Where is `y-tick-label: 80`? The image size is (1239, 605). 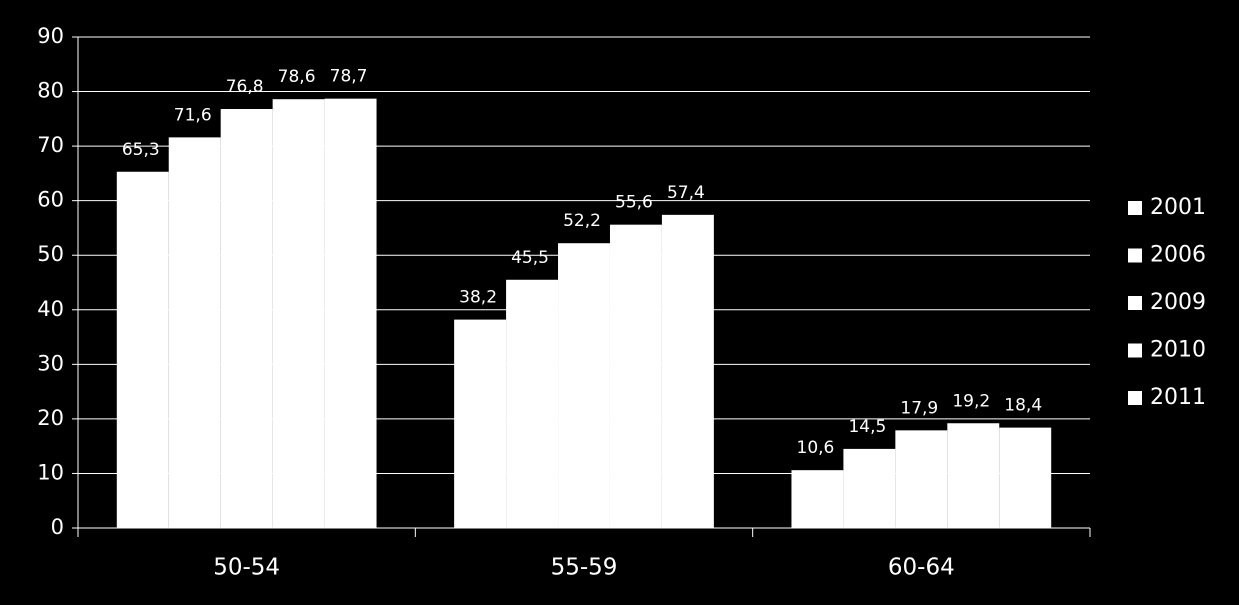 y-tick-label: 80 is located at coordinates (50, 91).